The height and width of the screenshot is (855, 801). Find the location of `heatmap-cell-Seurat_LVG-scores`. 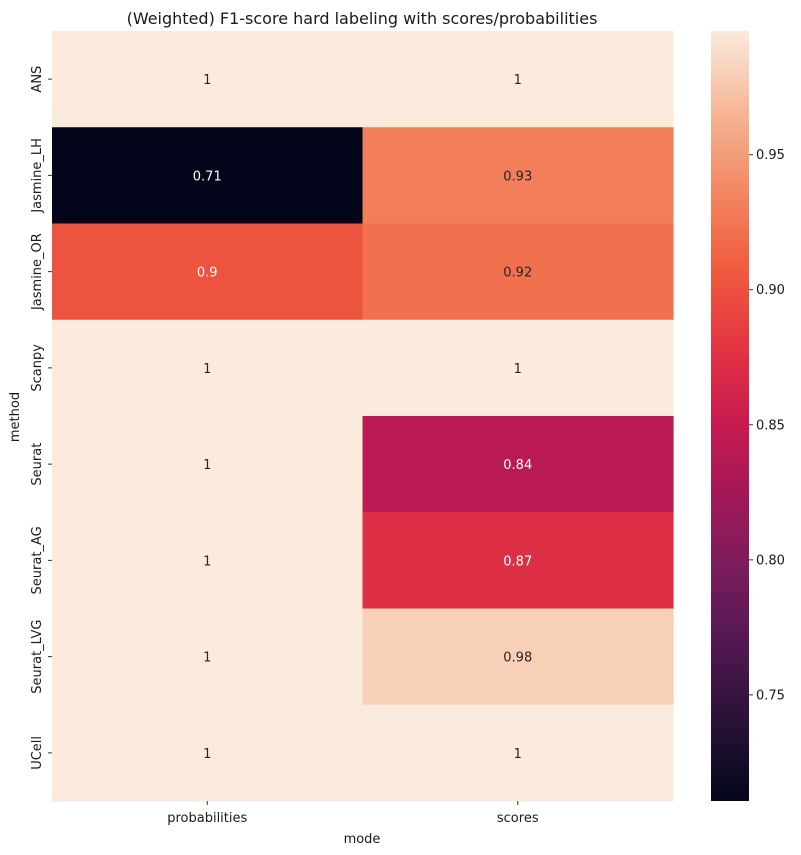

heatmap-cell-Seurat_LVG-scores is located at coordinates (518, 657).